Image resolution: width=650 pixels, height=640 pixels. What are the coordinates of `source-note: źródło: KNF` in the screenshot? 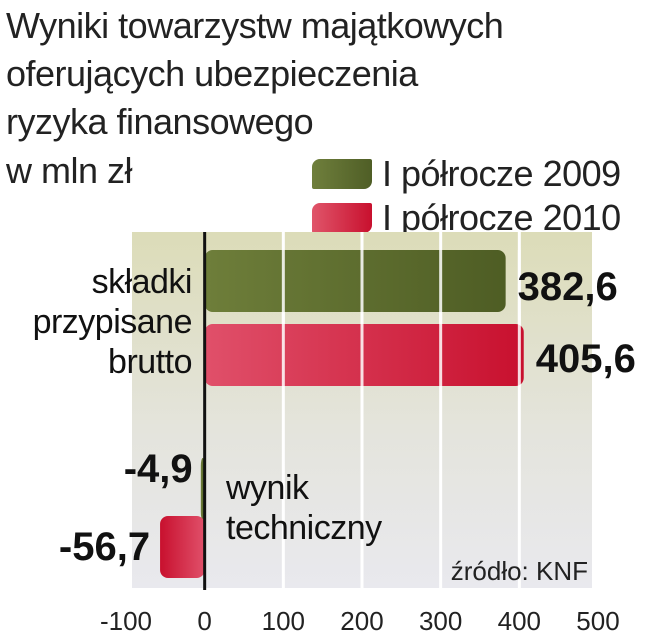 It's located at (519, 571).